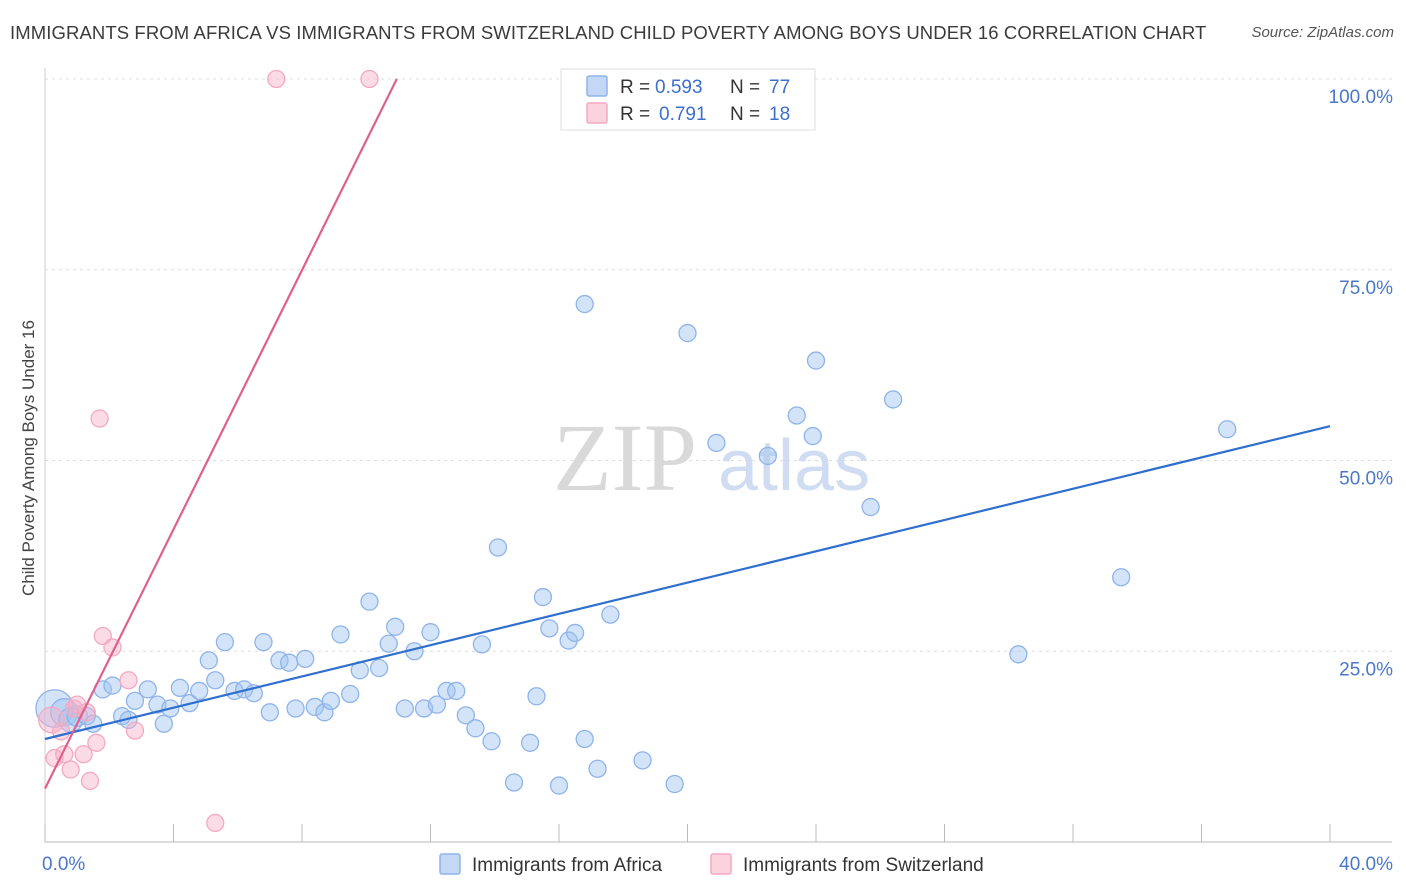 The width and height of the screenshot is (1406, 892). What do you see at coordinates (28, 458) in the screenshot?
I see `y-axis-label: Child Poverty Among Boys Under 16` at bounding box center [28, 458].